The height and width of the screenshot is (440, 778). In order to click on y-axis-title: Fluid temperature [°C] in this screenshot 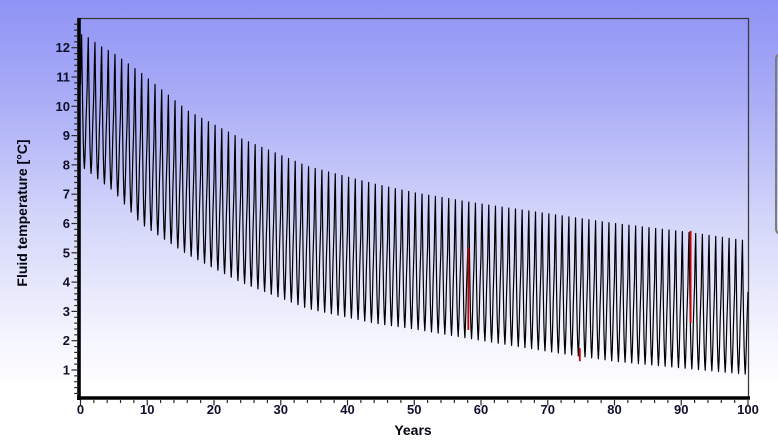, I will do `click(22, 213)`.